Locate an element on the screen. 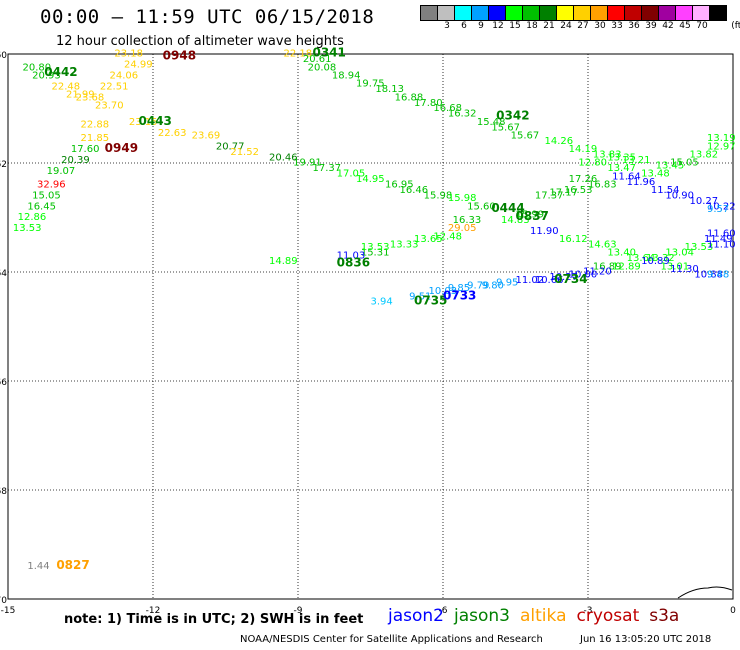 The width and height of the screenshot is (740, 650). wave-height-value: 13.45 is located at coordinates (670, 165).